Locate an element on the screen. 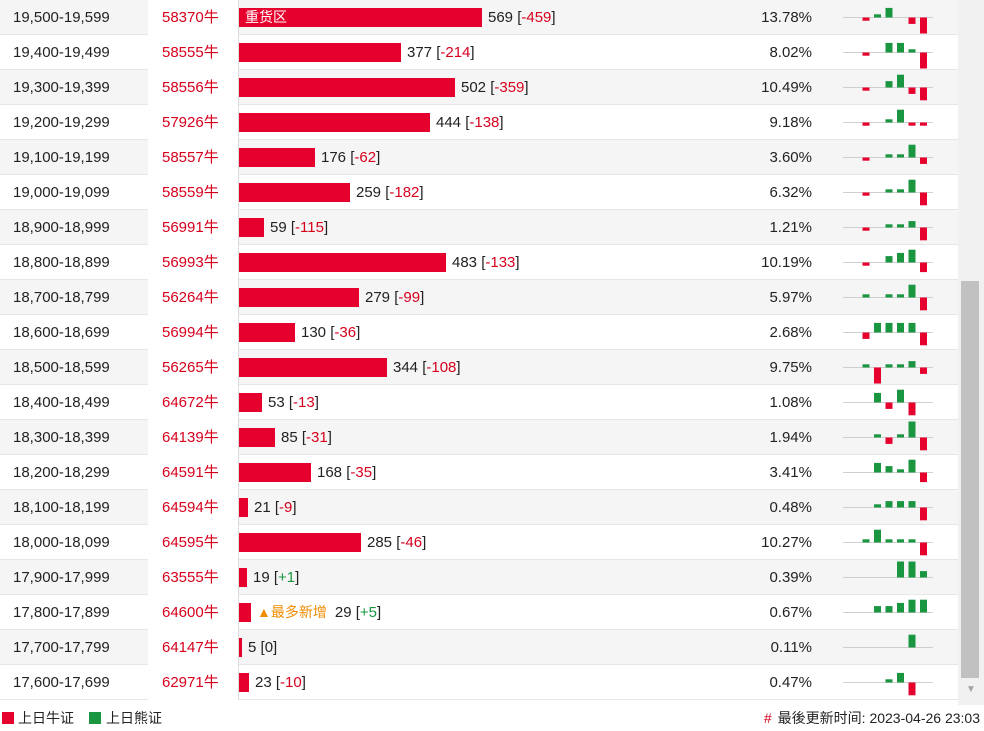 Image resolution: width=984 pixels, height=731 pixels. warrant-code-link: 56264牛 is located at coordinates (190, 297).